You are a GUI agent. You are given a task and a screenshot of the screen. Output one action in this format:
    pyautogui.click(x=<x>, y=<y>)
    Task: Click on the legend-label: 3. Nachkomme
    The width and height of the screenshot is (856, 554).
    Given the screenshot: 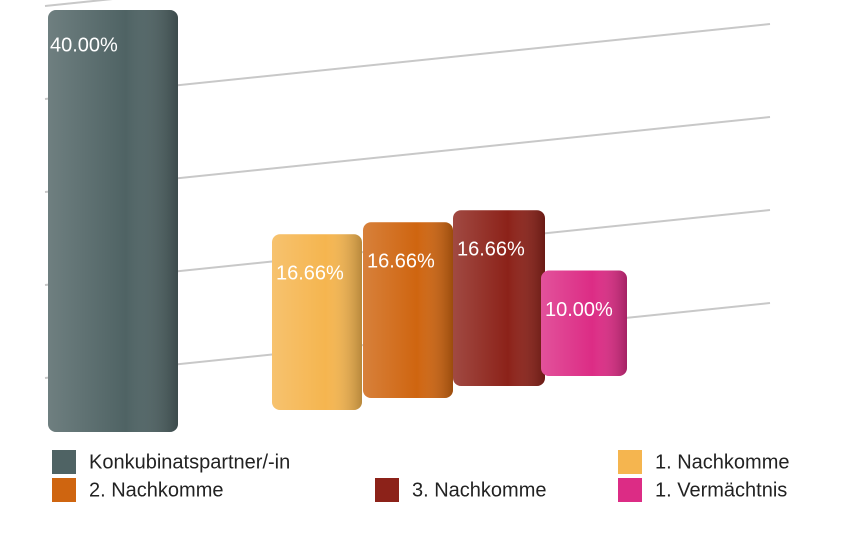 What is the action you would take?
    pyautogui.click(x=479, y=490)
    